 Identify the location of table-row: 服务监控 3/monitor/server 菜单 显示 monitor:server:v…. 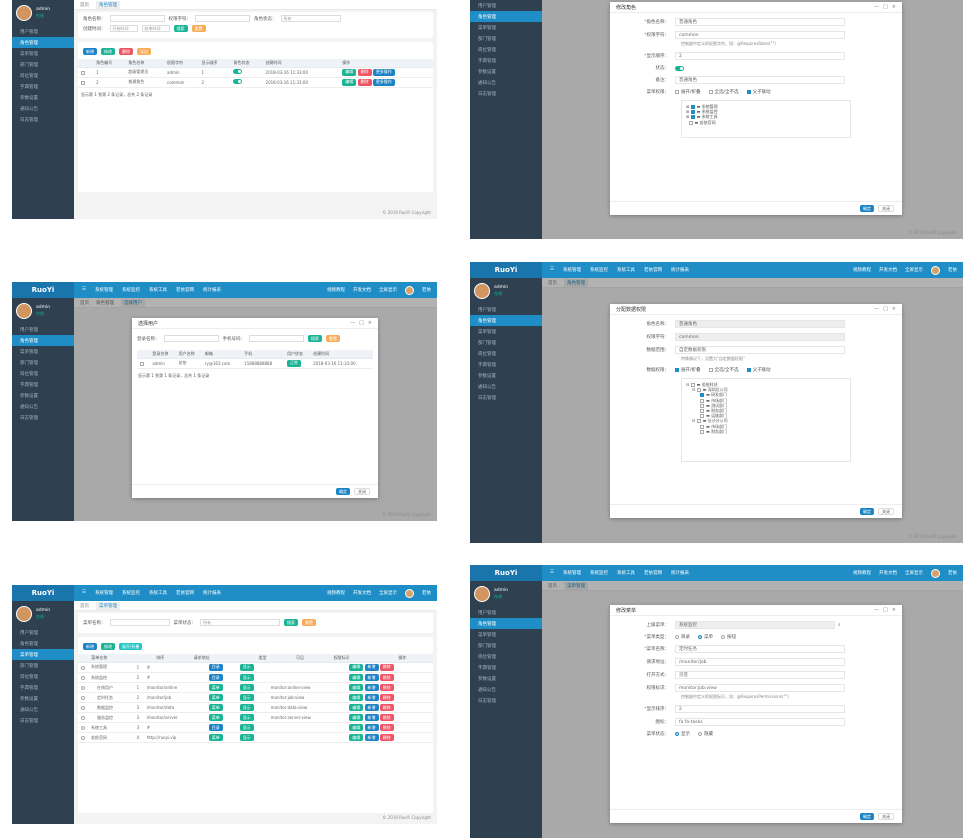
(255, 717).